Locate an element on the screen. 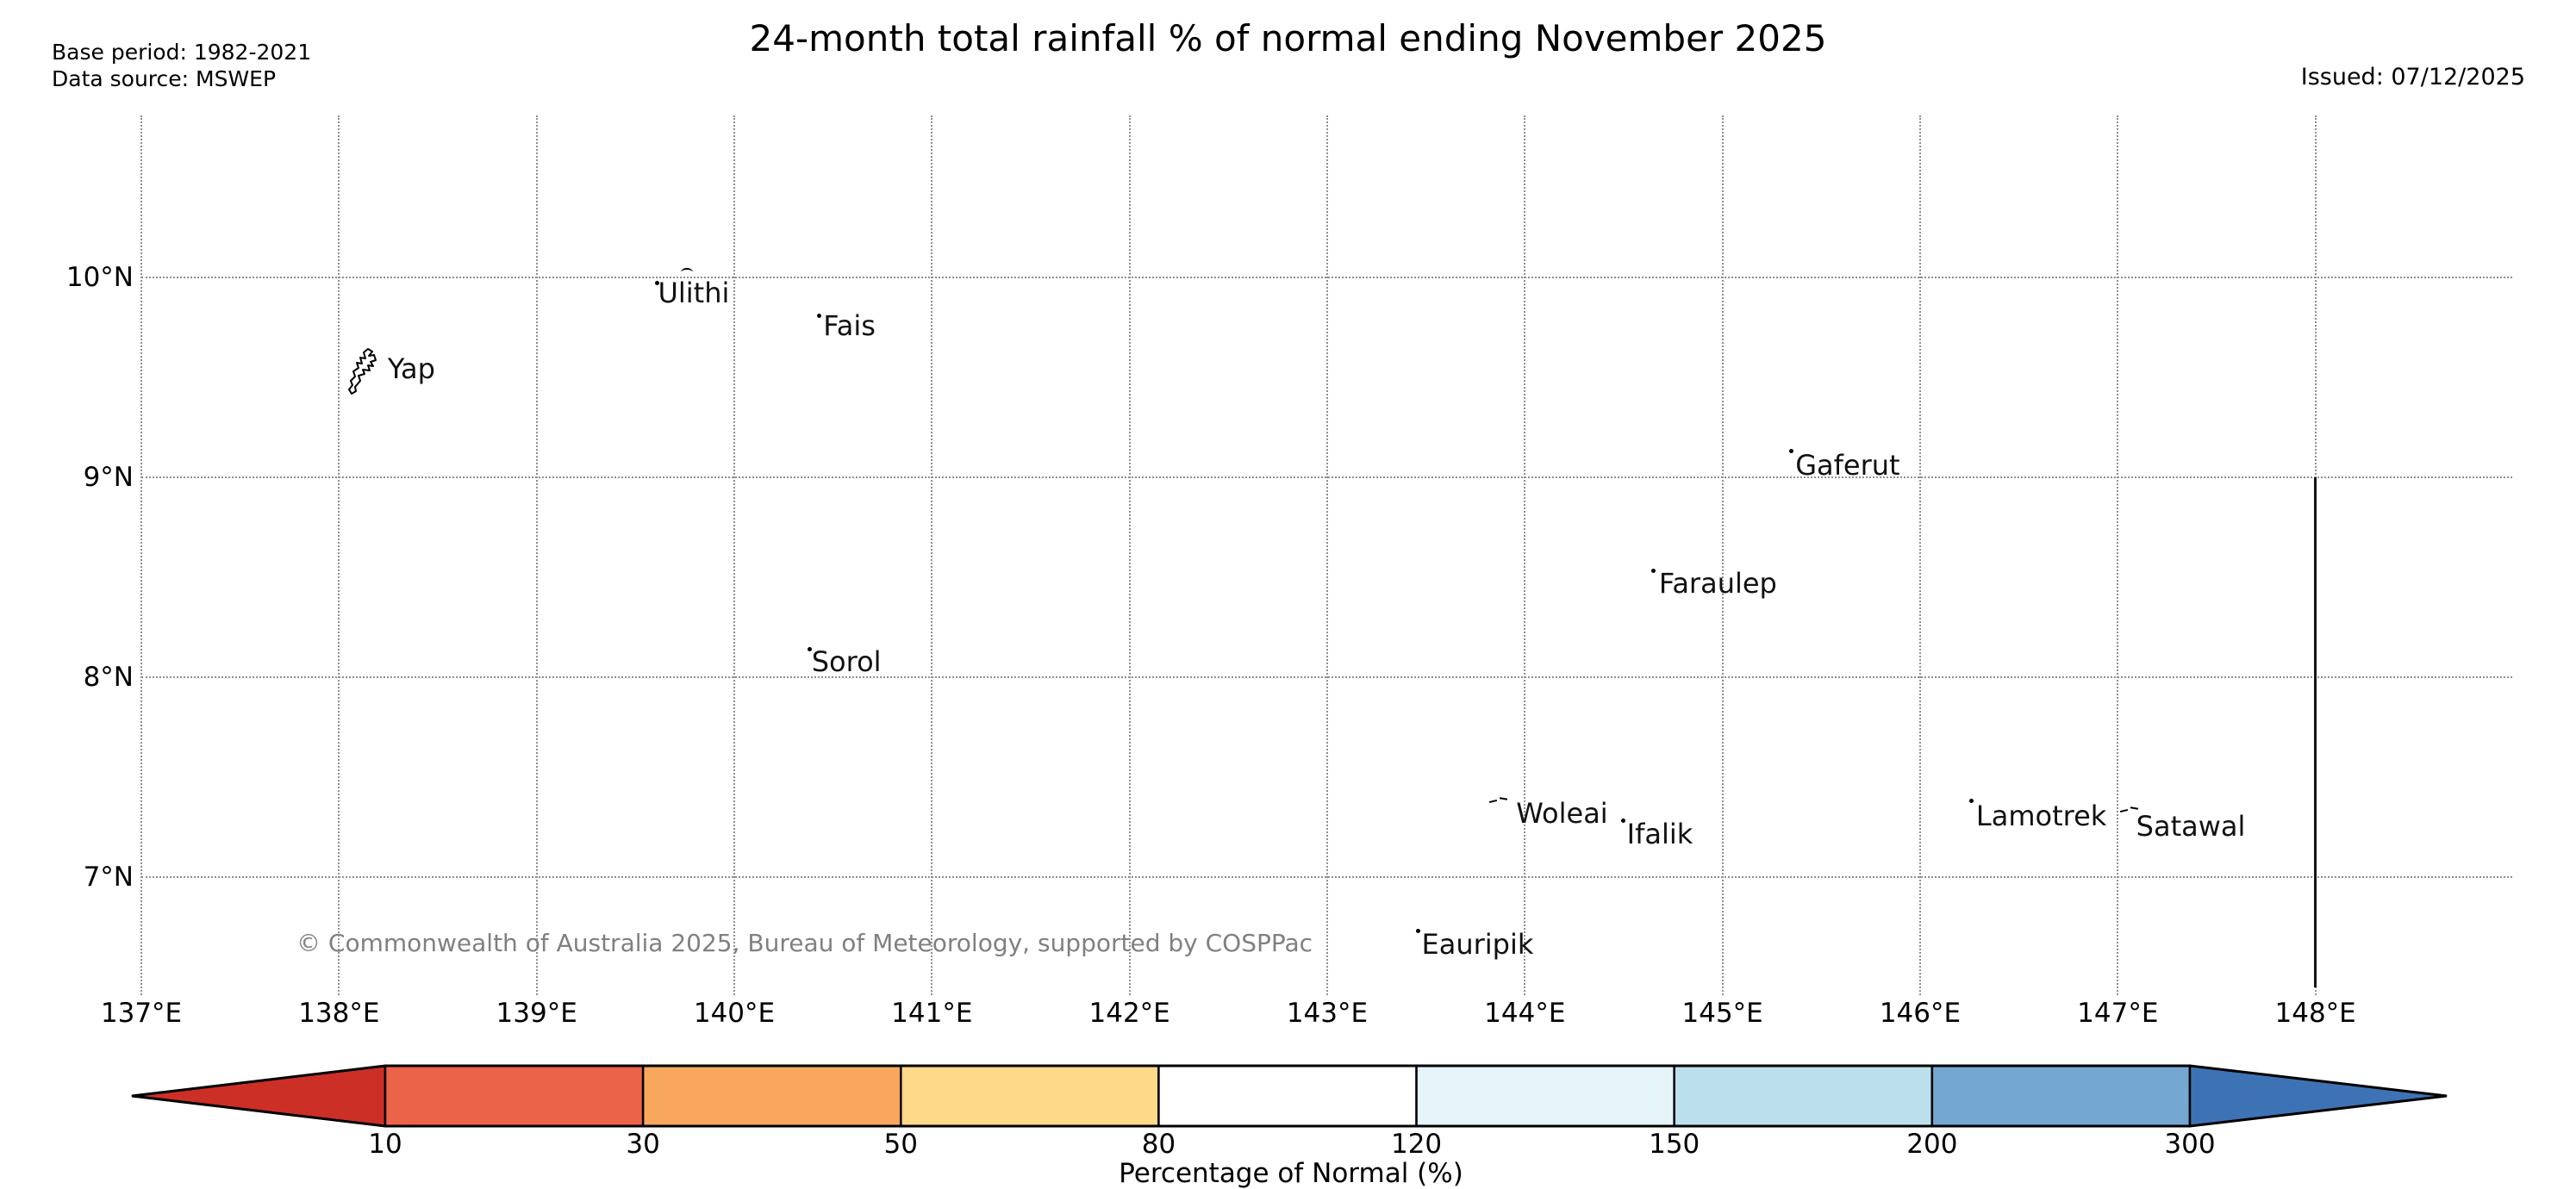 The width and height of the screenshot is (2576, 1189). base-period-label: Base period: 1982-2021 is located at coordinates (182, 53).